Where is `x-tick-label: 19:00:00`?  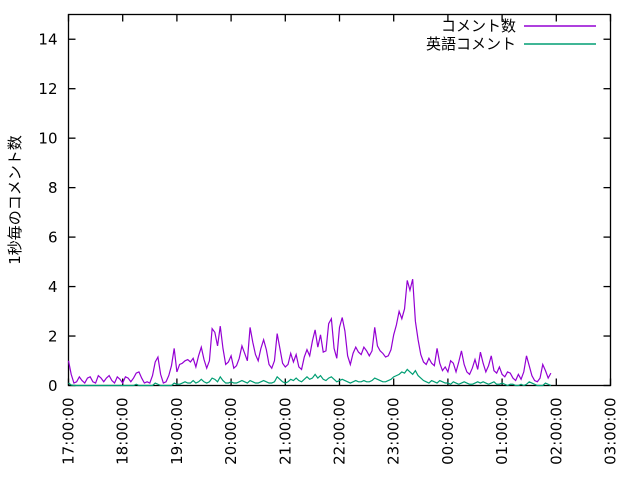
x-tick-label: 19:00:00 is located at coordinates (177, 431).